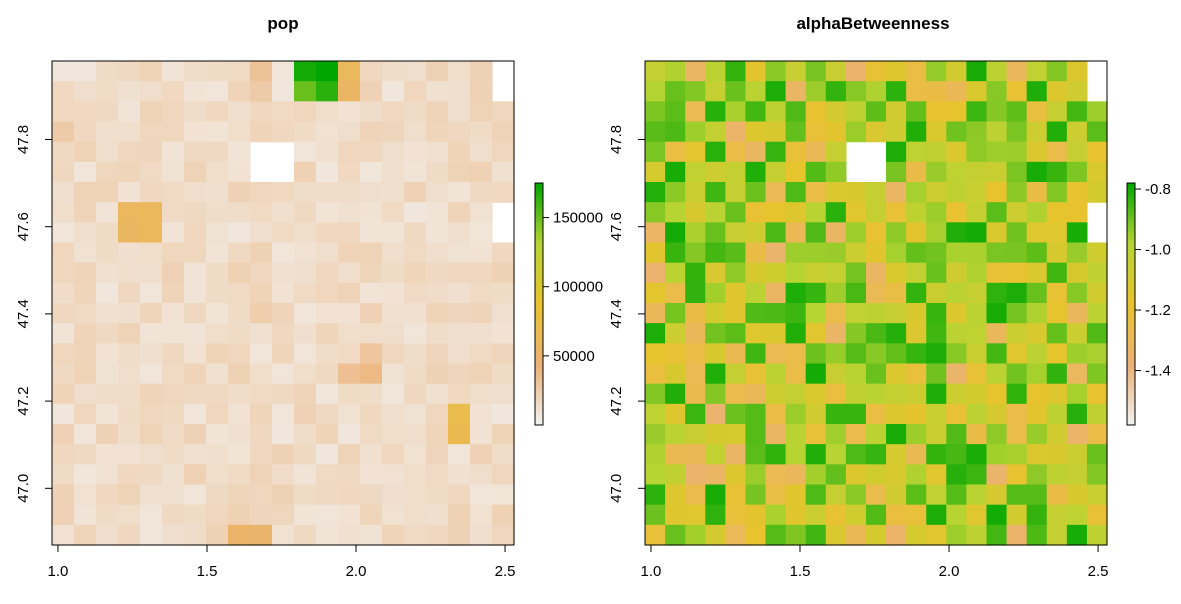 The image size is (1181, 604). I want to click on y-tick-label: 47.6, so click(616, 226).